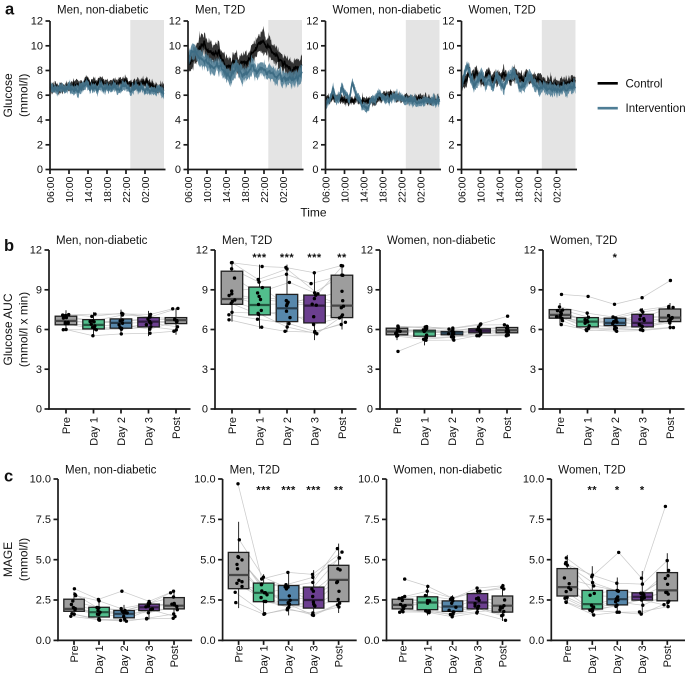  Describe the element at coordinates (111, 471) in the screenshot. I see `svg-text: Men, non-diabetic` at that location.